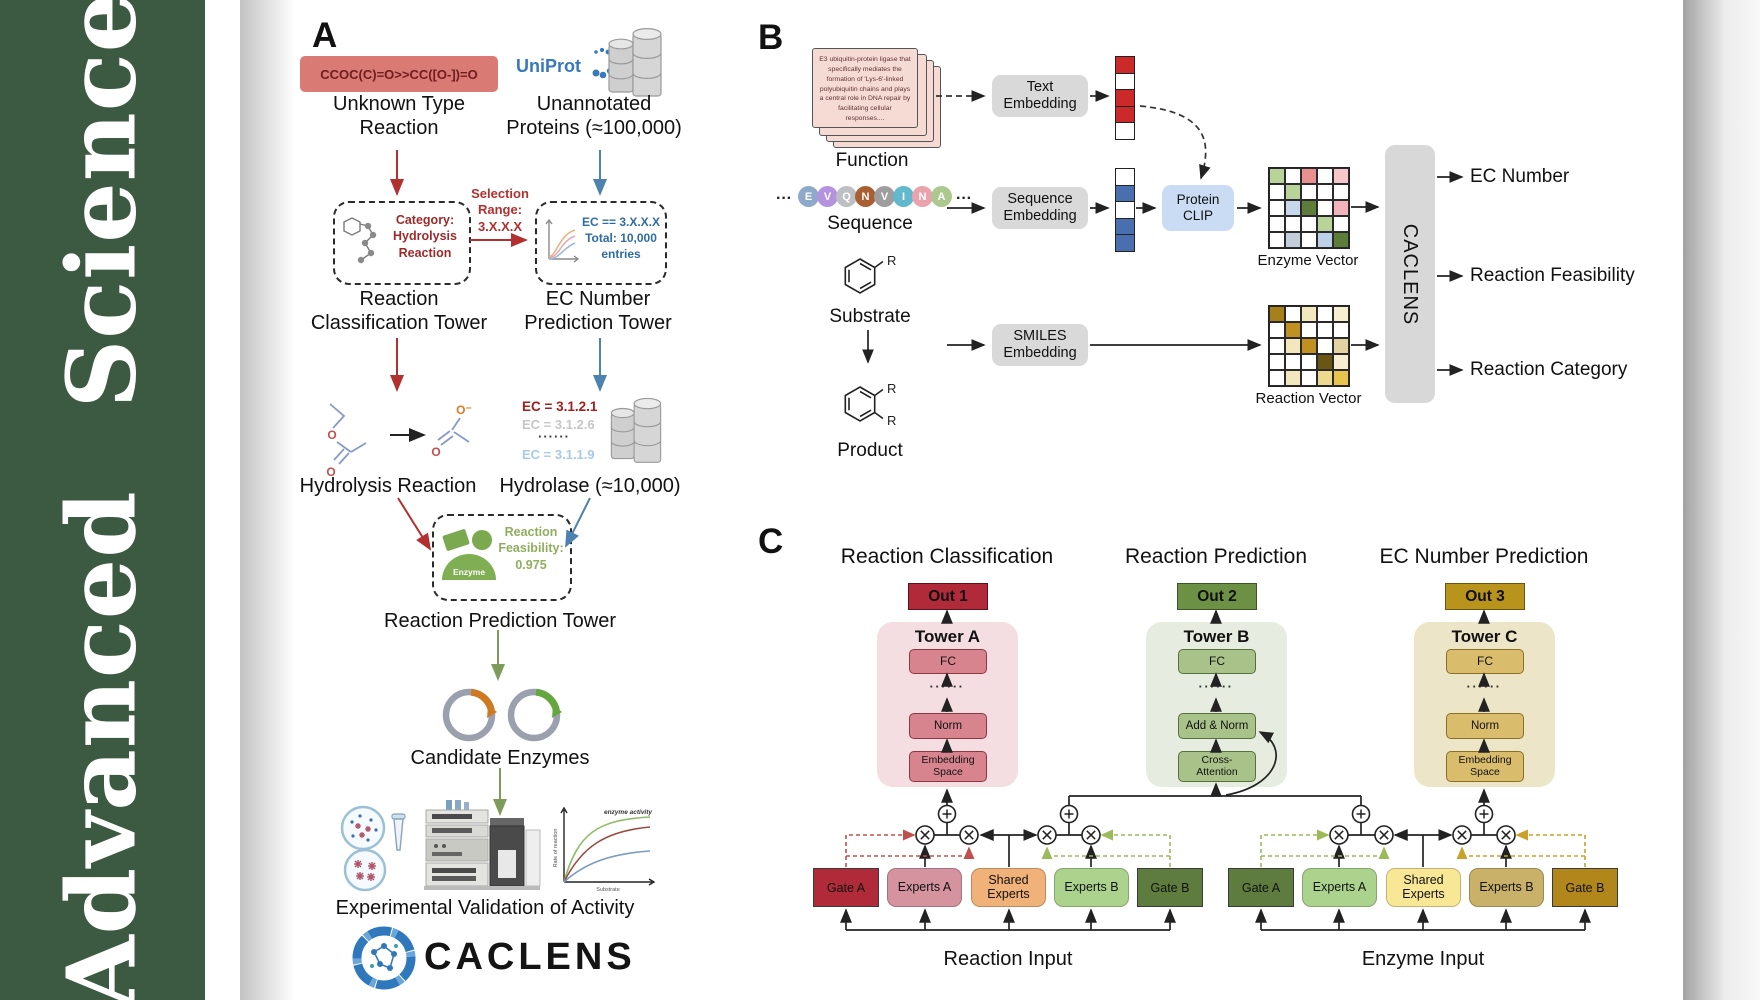 This screenshot has width=1760, height=1000. Describe the element at coordinates (346, 440) in the screenshot. I see `ester-molecule: O O` at that location.